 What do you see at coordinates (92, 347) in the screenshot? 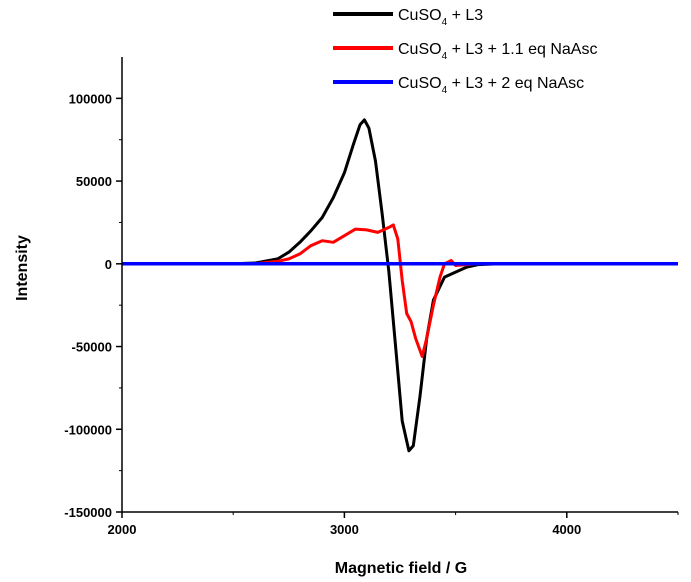
I see `y-tick-label: -50000` at bounding box center [92, 347].